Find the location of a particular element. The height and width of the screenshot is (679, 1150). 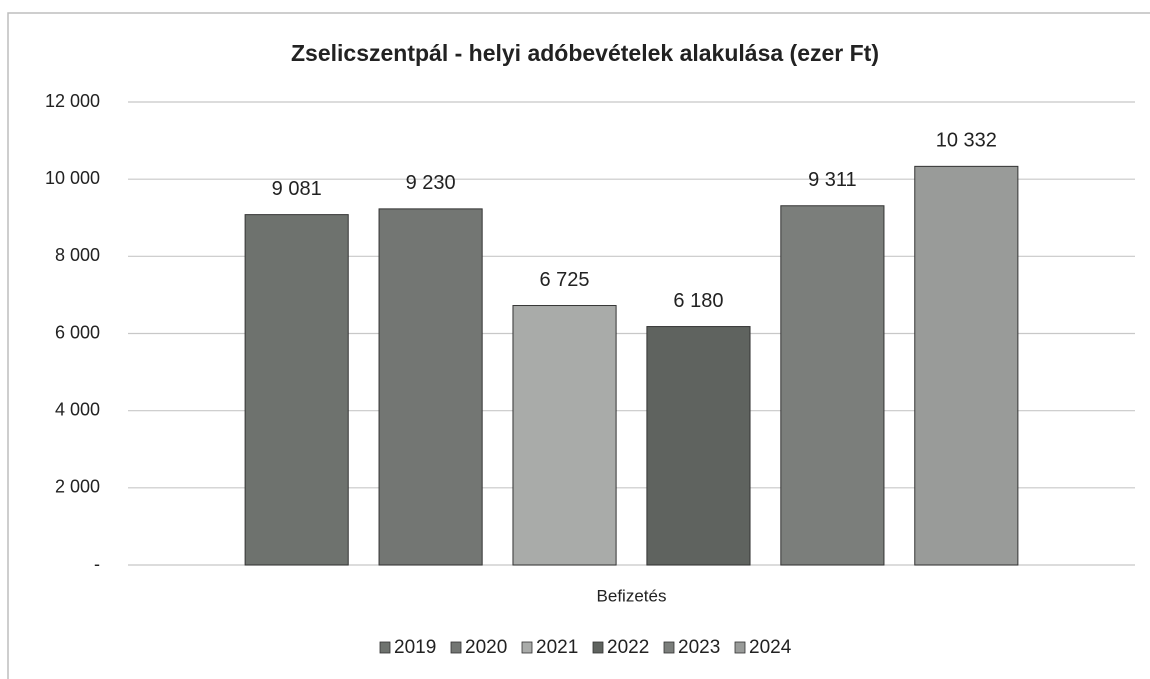

legend-label: 2023 is located at coordinates (699, 647).